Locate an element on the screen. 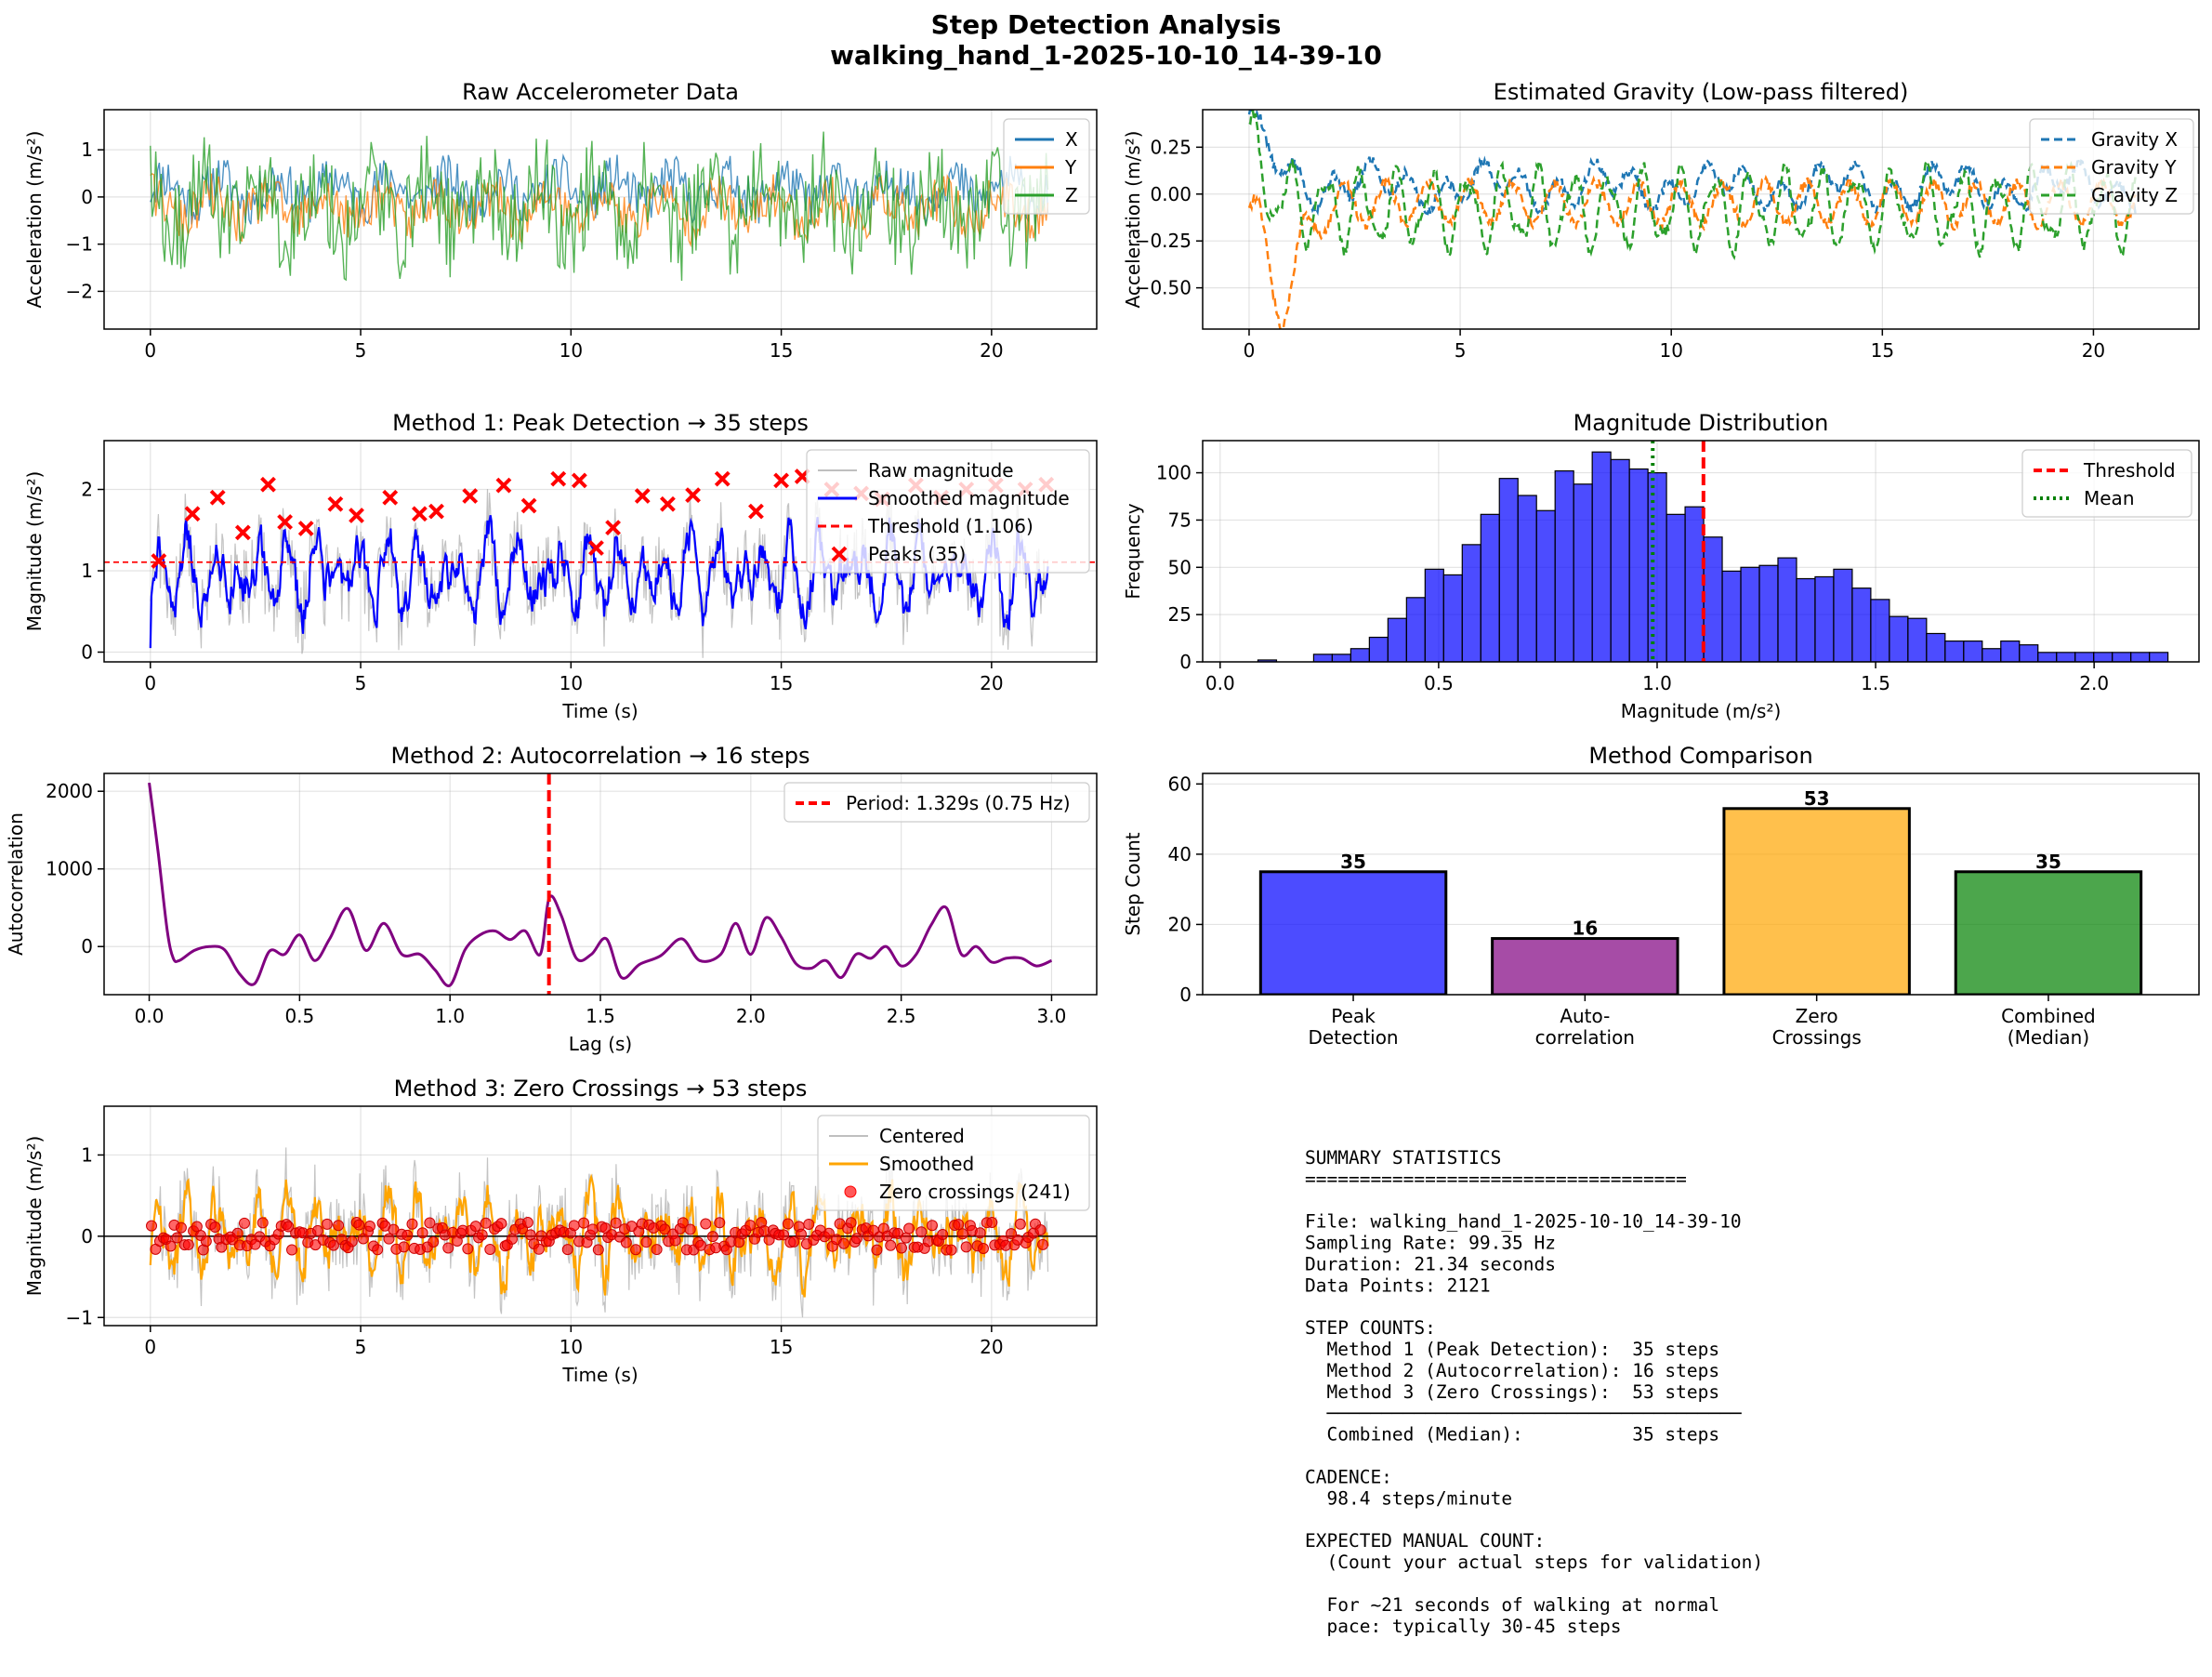  figure-title: Step Detection Analysis is located at coordinates (1106, 24).